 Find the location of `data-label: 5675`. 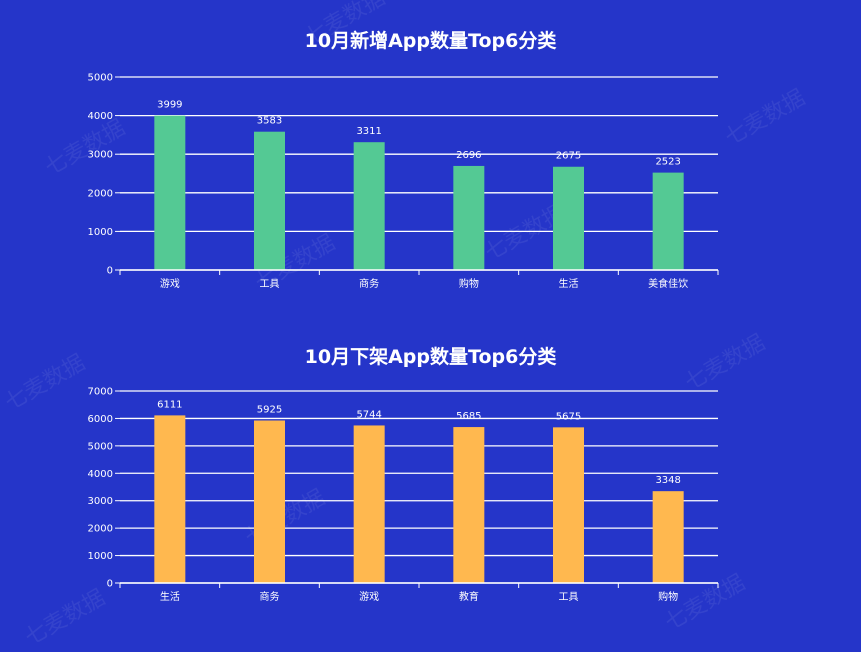

data-label: 5675 is located at coordinates (568, 416).